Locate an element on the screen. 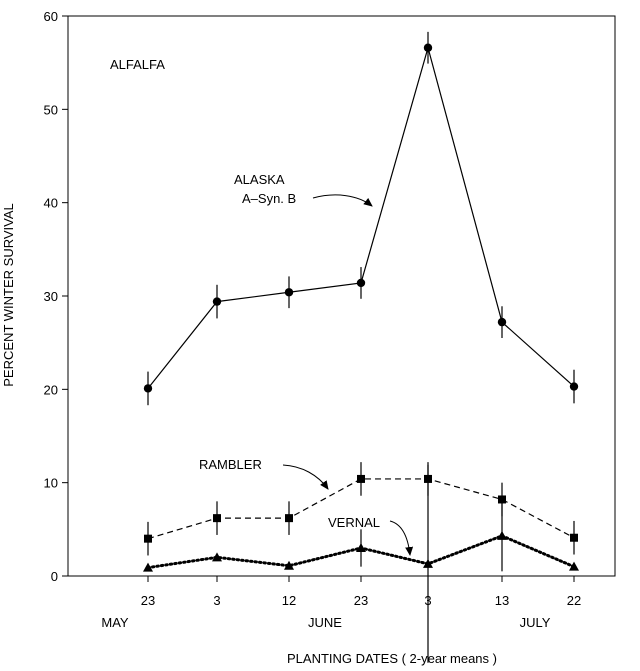 The image size is (640, 671). series-label-0-1: A–Syn. B is located at coordinates (269, 198).